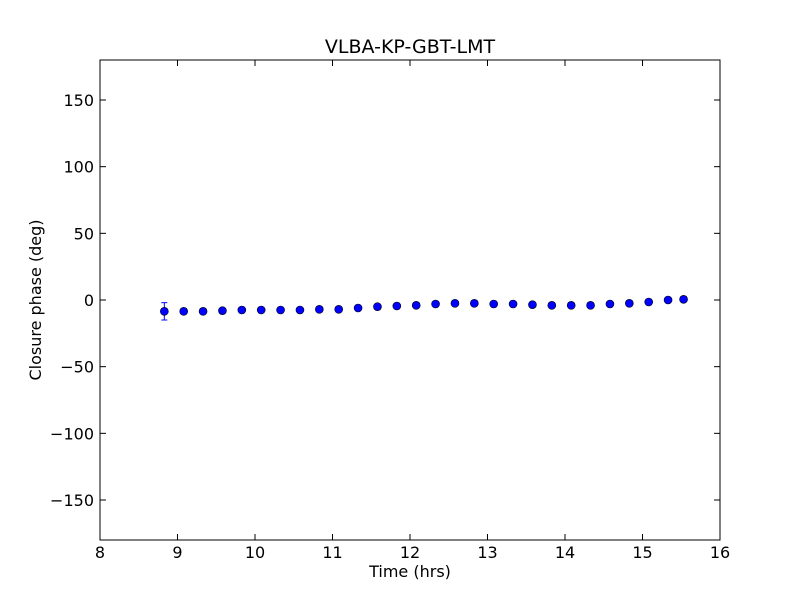 The image size is (800, 604). I want to click on data-points-layer, so click(424, 308).